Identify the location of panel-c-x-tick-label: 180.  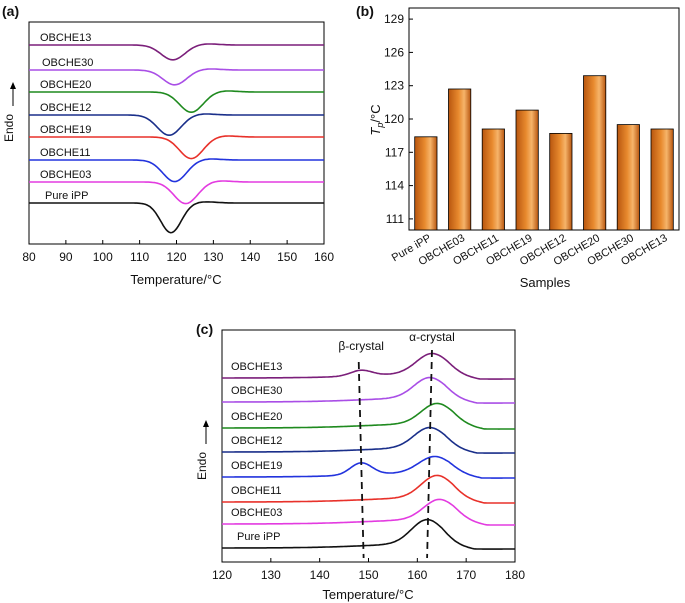
(515, 575).